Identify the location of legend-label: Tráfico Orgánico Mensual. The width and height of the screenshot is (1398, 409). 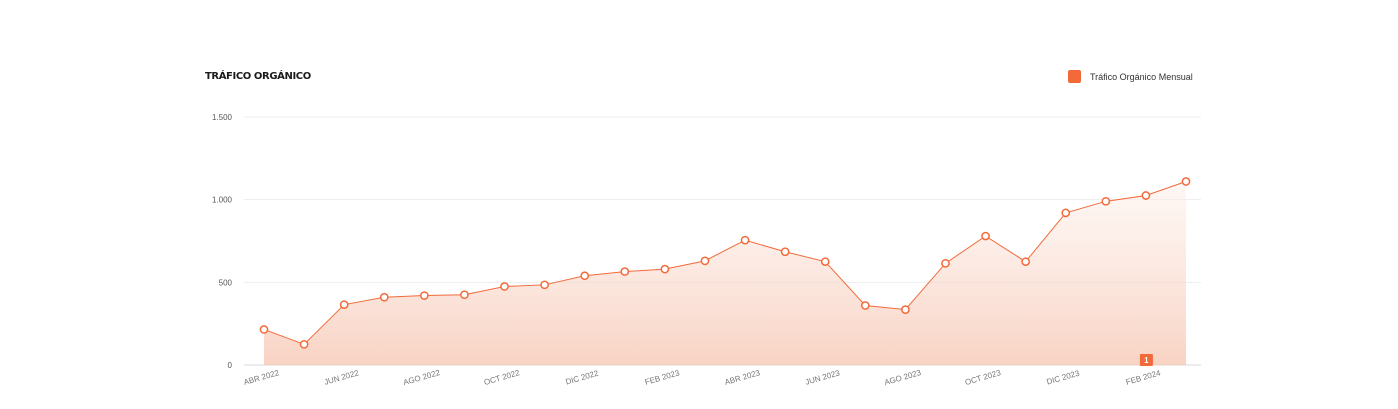
(1141, 76).